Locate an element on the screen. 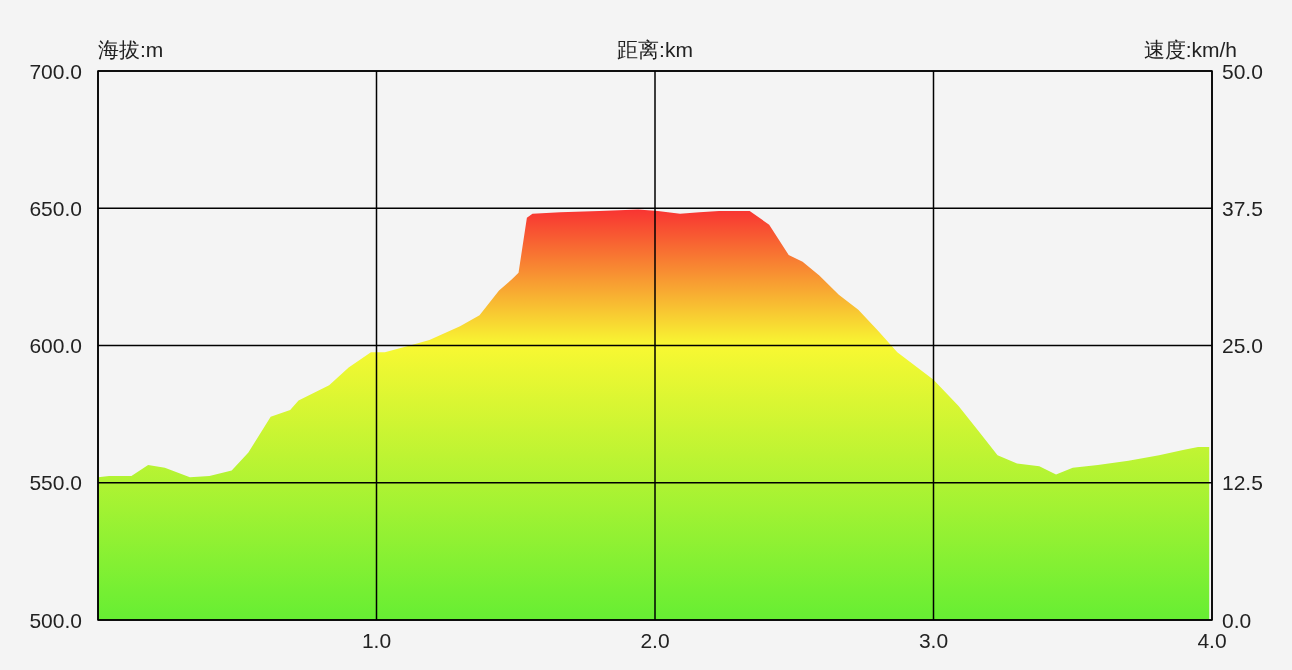 The height and width of the screenshot is (670, 1292). y-tick-label: 550.0 is located at coordinates (55, 483).